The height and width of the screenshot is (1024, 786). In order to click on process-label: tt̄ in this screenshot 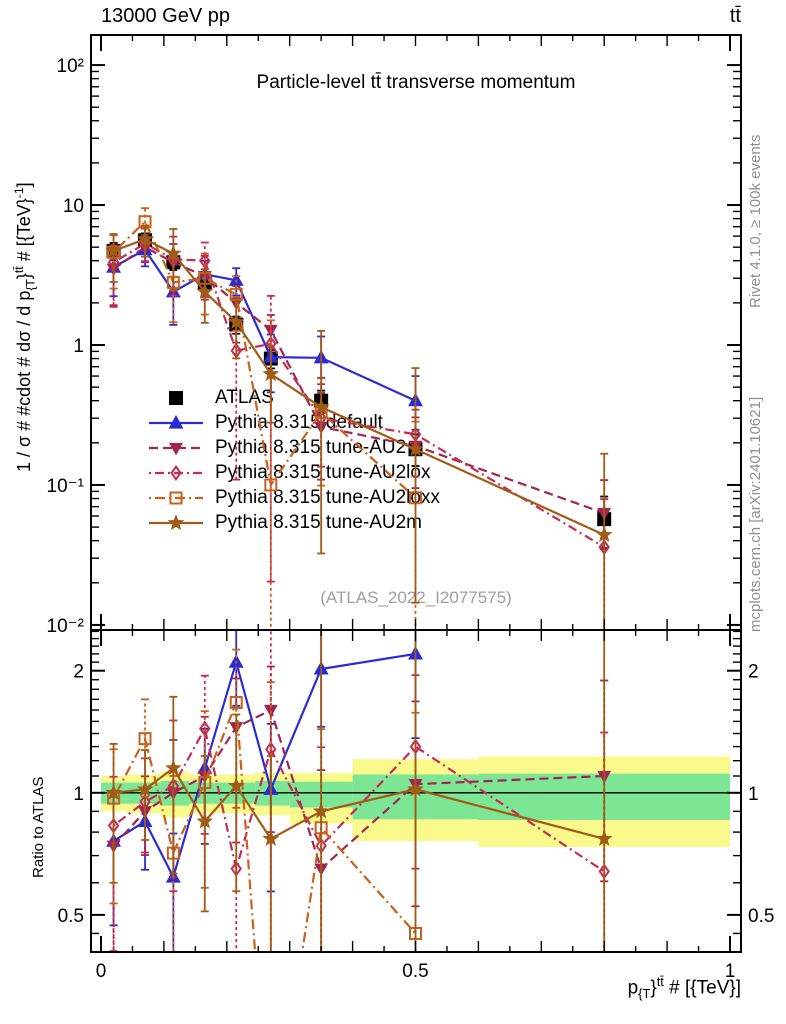, I will do `click(735, 16)`.